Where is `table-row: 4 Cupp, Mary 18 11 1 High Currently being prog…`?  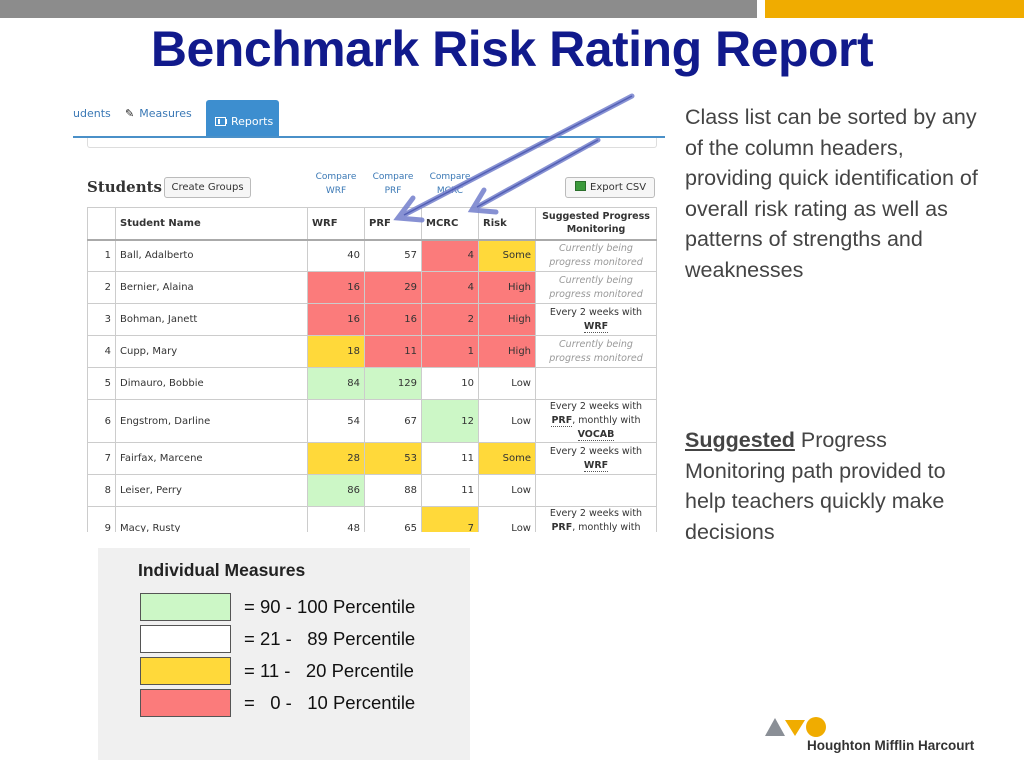 table-row: 4 Cupp, Mary 18 11 1 High Currently being prog… is located at coordinates (372, 351).